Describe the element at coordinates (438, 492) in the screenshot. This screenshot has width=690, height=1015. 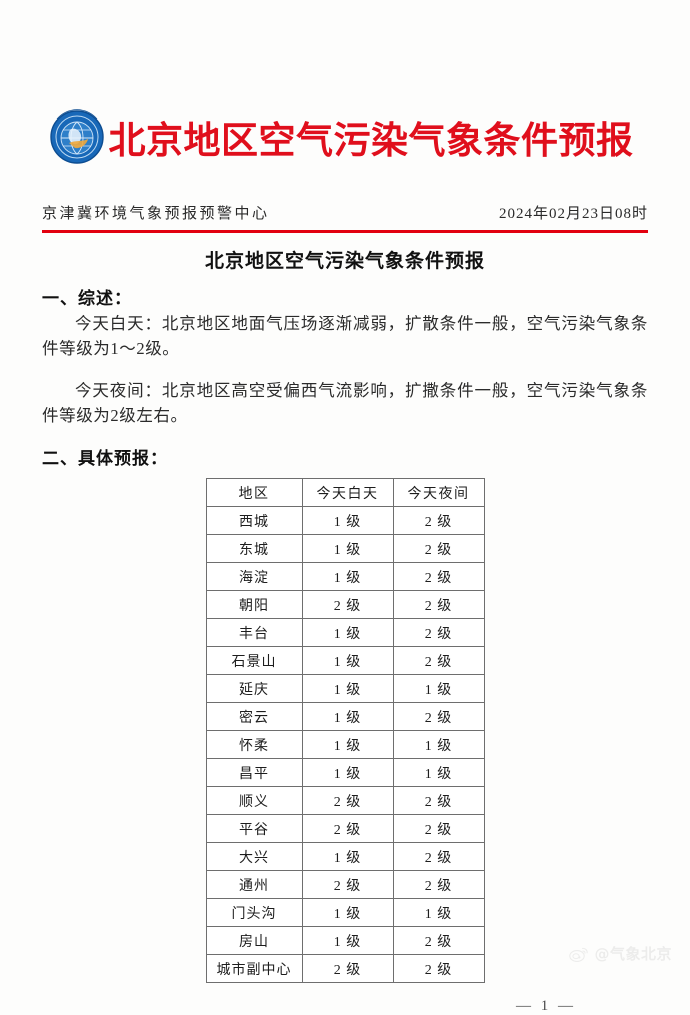
I see `column-header-today-nighttime: 今天夜间` at that location.